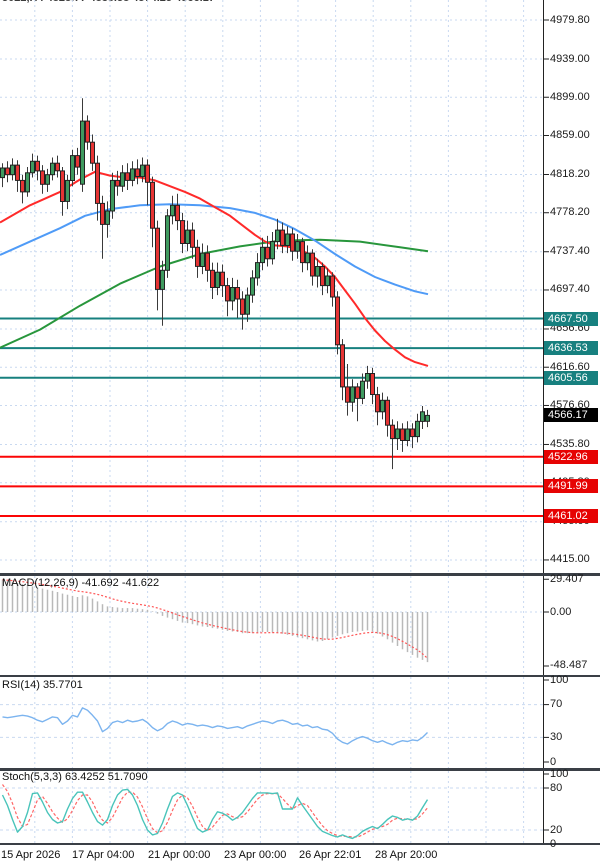 The width and height of the screenshot is (600, 865). I want to click on rsi-panel, so click(300, 722).